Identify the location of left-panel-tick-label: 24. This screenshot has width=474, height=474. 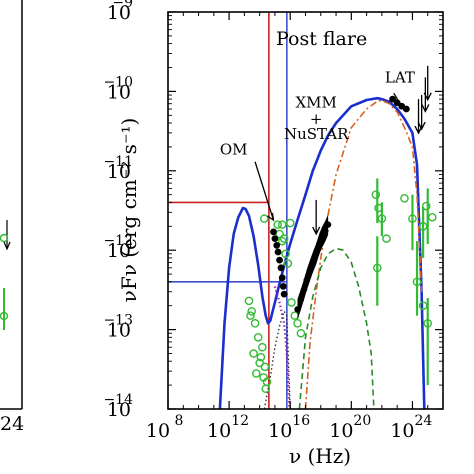
(12, 424).